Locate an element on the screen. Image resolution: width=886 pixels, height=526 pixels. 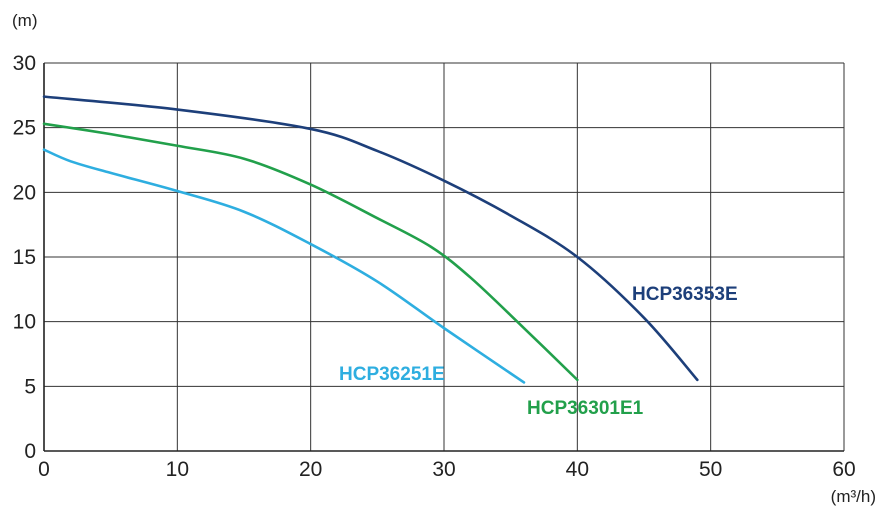
x-tick-label: 30 is located at coordinates (443, 469).